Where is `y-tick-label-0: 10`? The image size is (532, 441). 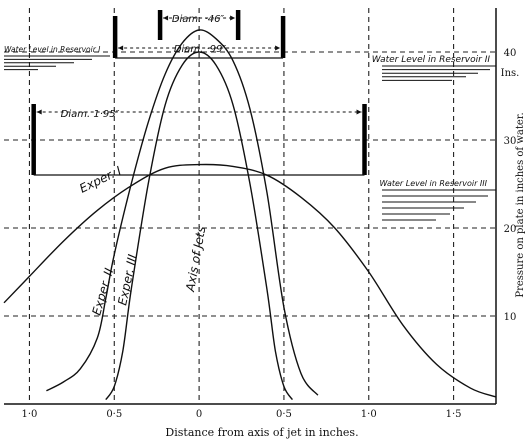 y-tick-label-0: 10 is located at coordinates (510, 317).